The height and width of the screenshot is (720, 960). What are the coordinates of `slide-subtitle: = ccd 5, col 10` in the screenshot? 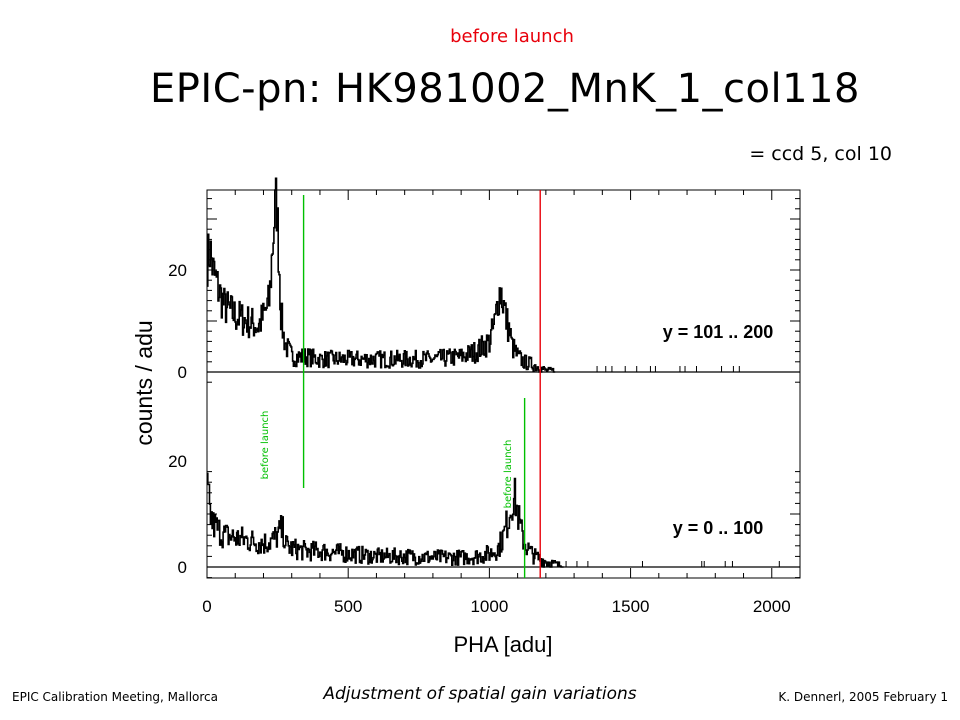 It's located at (820, 154).